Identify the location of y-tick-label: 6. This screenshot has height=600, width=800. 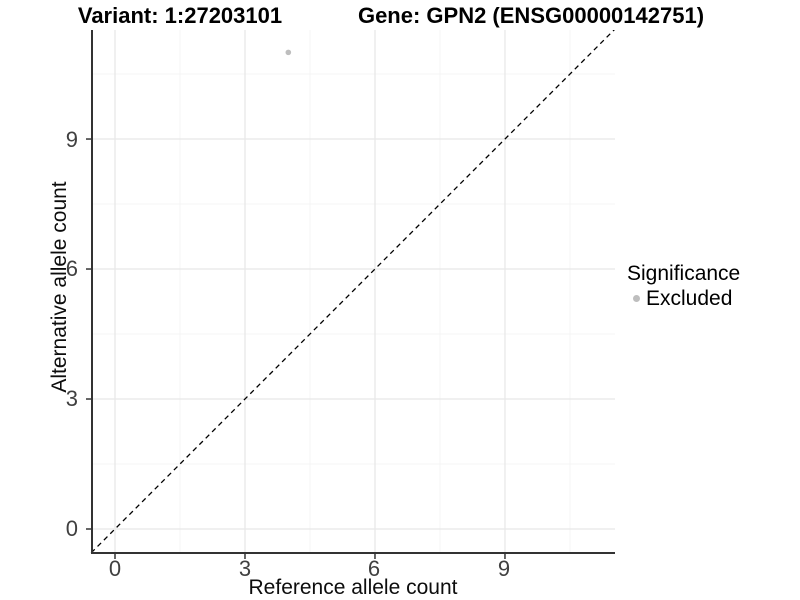
(71, 268).